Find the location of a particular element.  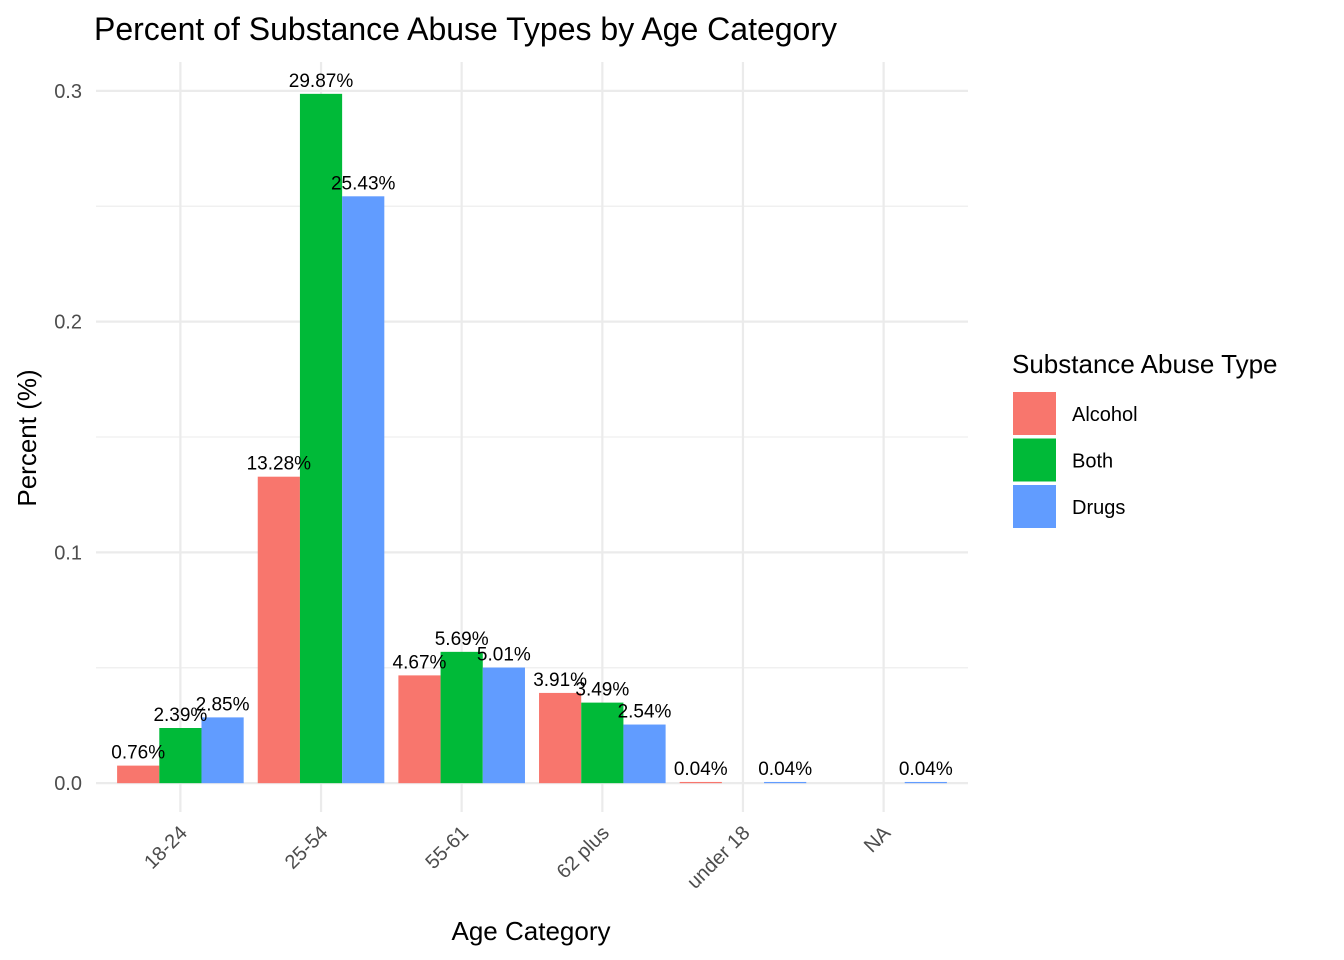

data-label: 25.43% is located at coordinates (363, 183).